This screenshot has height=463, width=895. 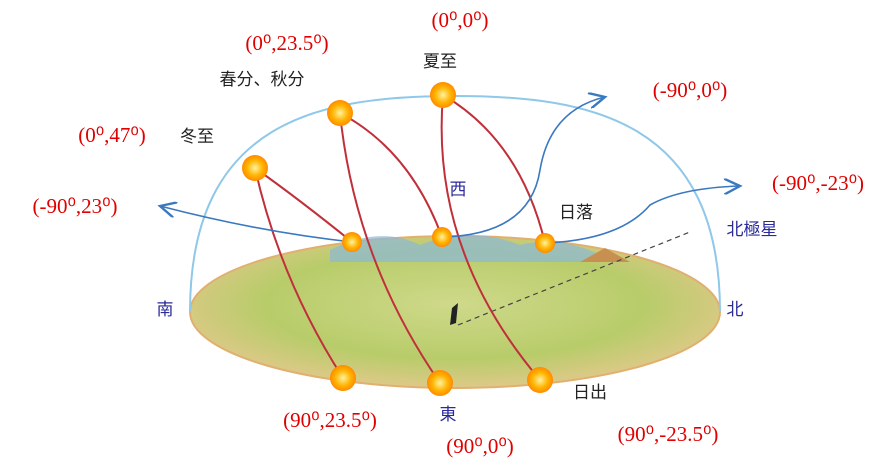 What do you see at coordinates (576, 213) in the screenshot?
I see `event-label: 日落` at bounding box center [576, 213].